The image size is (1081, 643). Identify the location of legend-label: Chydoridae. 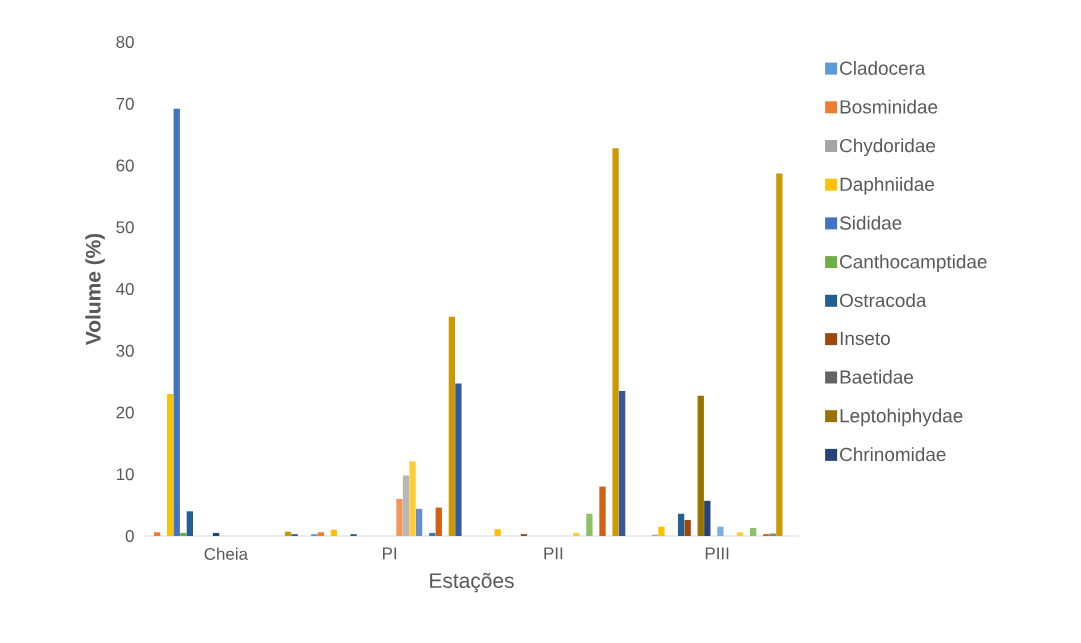
(888, 147).